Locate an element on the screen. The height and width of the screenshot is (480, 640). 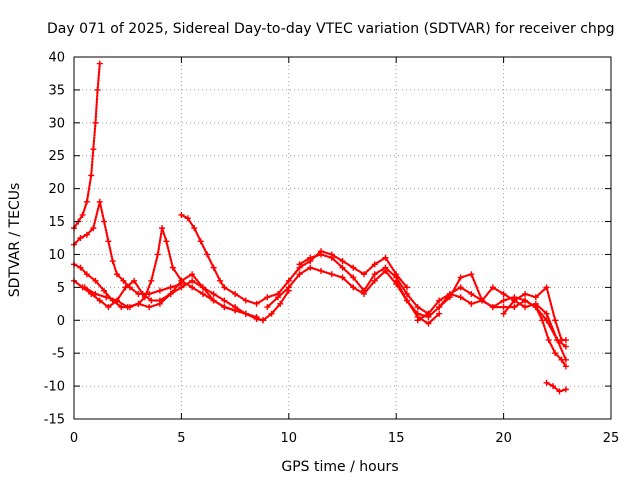
y-tick-label: 0 is located at coordinates (61, 321).